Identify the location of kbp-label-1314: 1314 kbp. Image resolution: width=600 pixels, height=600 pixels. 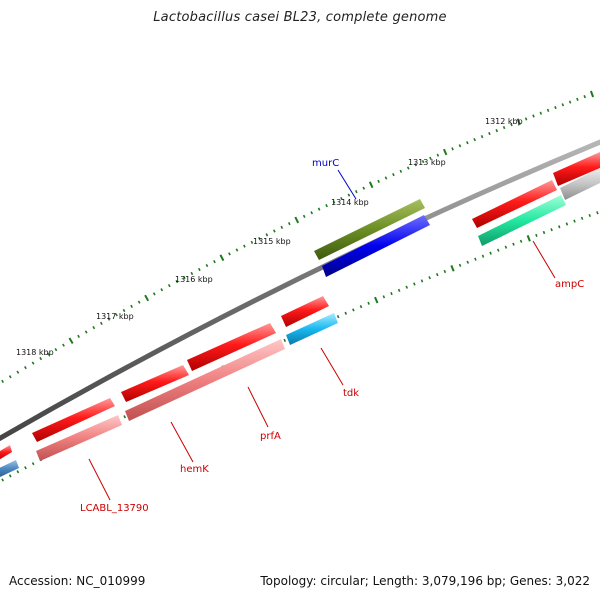
(350, 202).